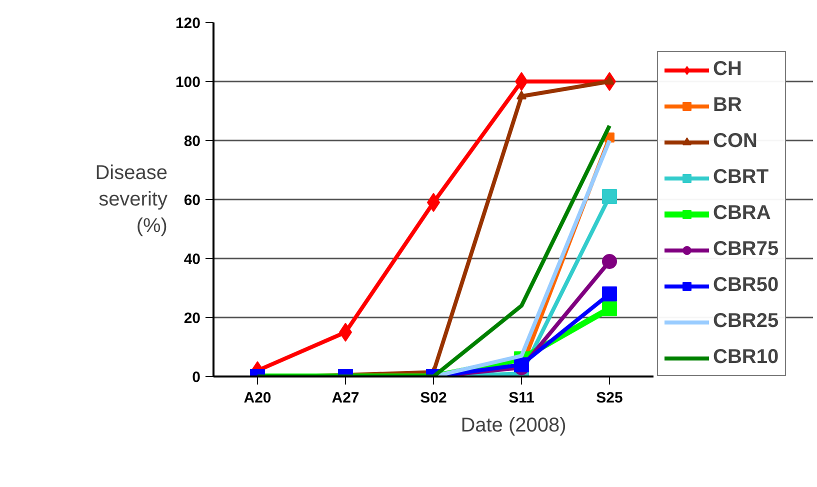 This screenshot has height=487, width=817. I want to click on y-tick-label: 60, so click(192, 200).